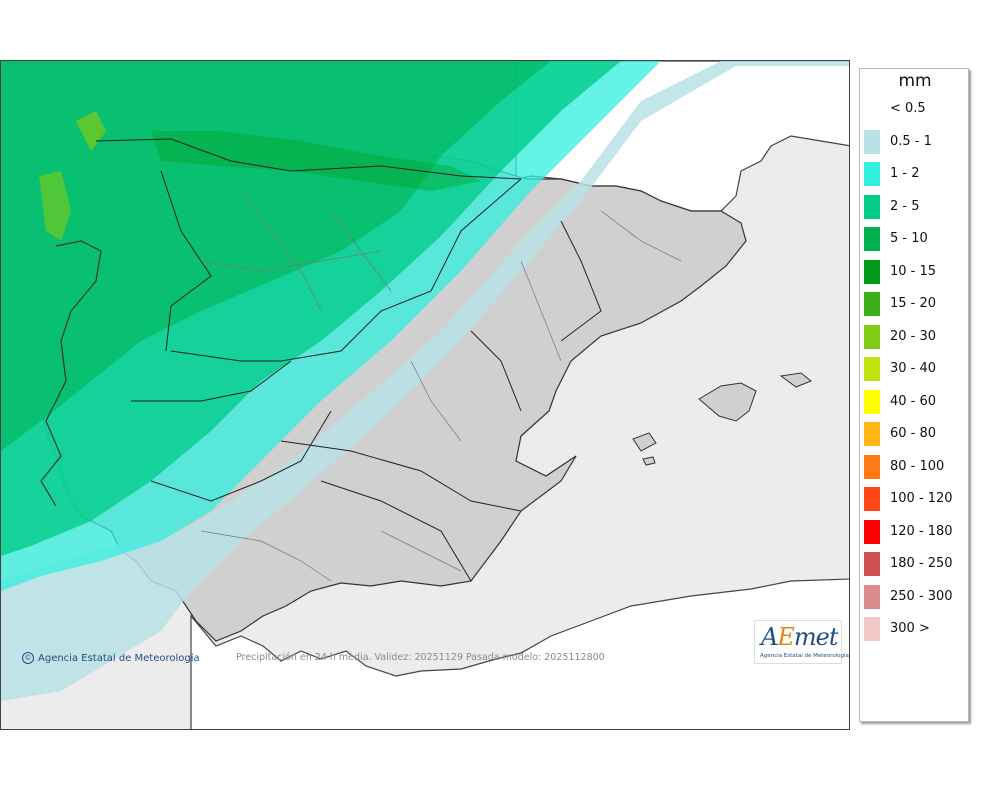  Describe the element at coordinates (921, 531) in the screenshot. I see `legend-label: 120 - 180` at that location.